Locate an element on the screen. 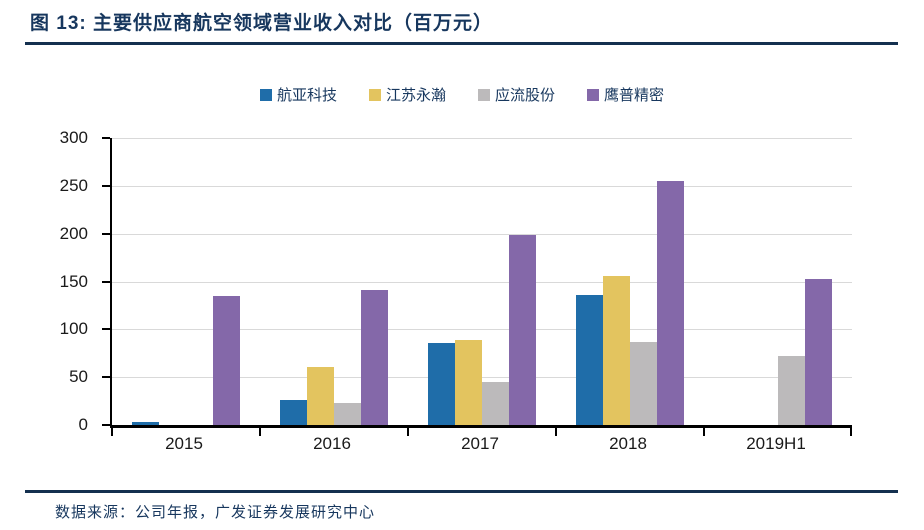 The image size is (924, 530). y-axis-label: 300 is located at coordinates (73, 137).